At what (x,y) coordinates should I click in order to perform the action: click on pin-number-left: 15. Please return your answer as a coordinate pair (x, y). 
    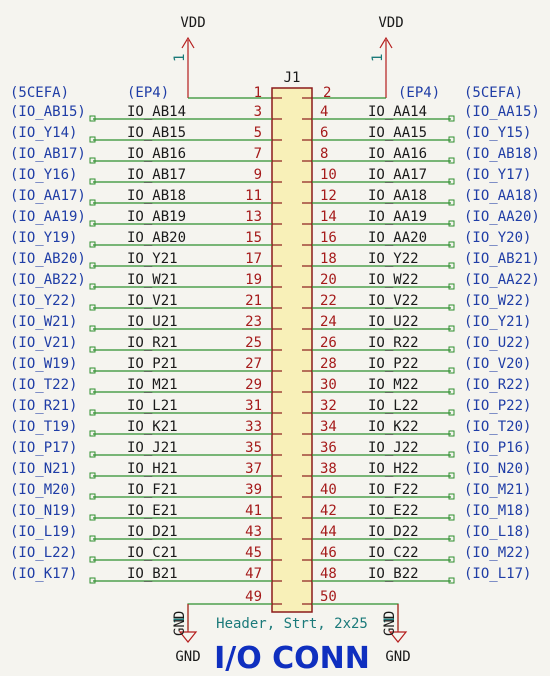
    Looking at the image, I should click on (253, 238).